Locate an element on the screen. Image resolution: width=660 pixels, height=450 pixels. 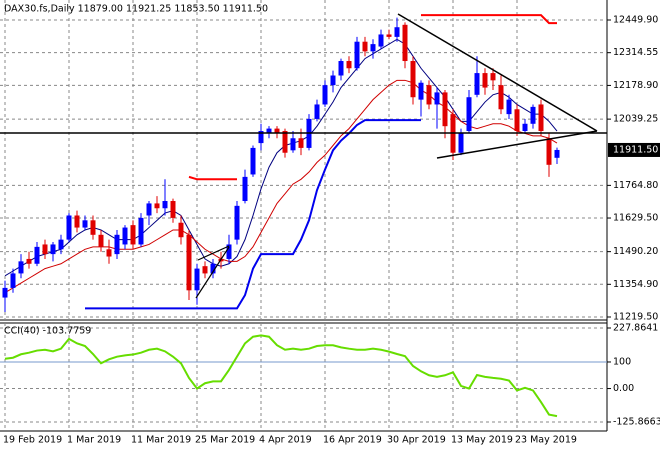
y-tick-label: 11354.90 is located at coordinates (635, 284).